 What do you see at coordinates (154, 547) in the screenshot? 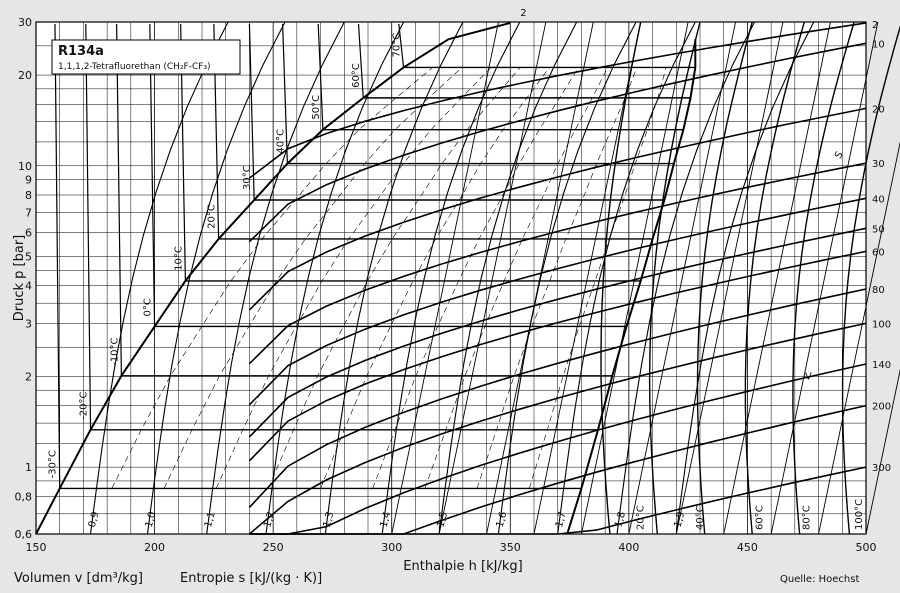
I see `x-tick-label: 200` at bounding box center [154, 547].